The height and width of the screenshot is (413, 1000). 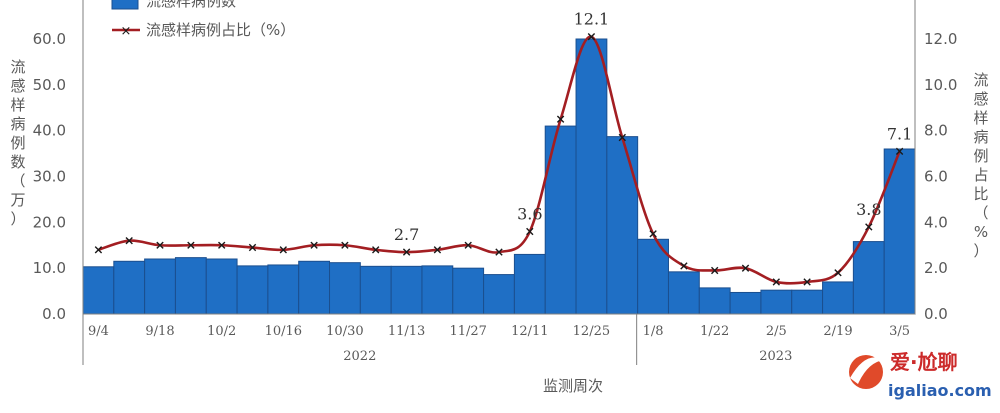 What do you see at coordinates (868, 209) in the screenshot?
I see `data-label: 3.8` at bounding box center [868, 209].